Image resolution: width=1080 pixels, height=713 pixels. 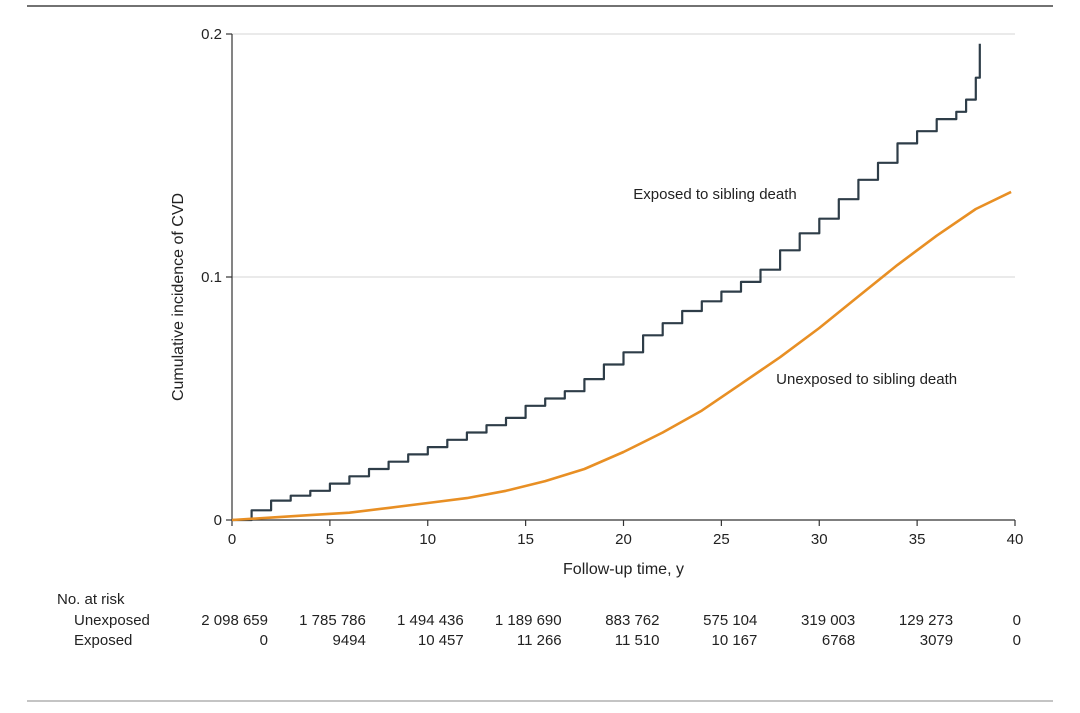 What do you see at coordinates (1017, 620) in the screenshot?
I see `at-risk-value-0-8: 0` at bounding box center [1017, 620].